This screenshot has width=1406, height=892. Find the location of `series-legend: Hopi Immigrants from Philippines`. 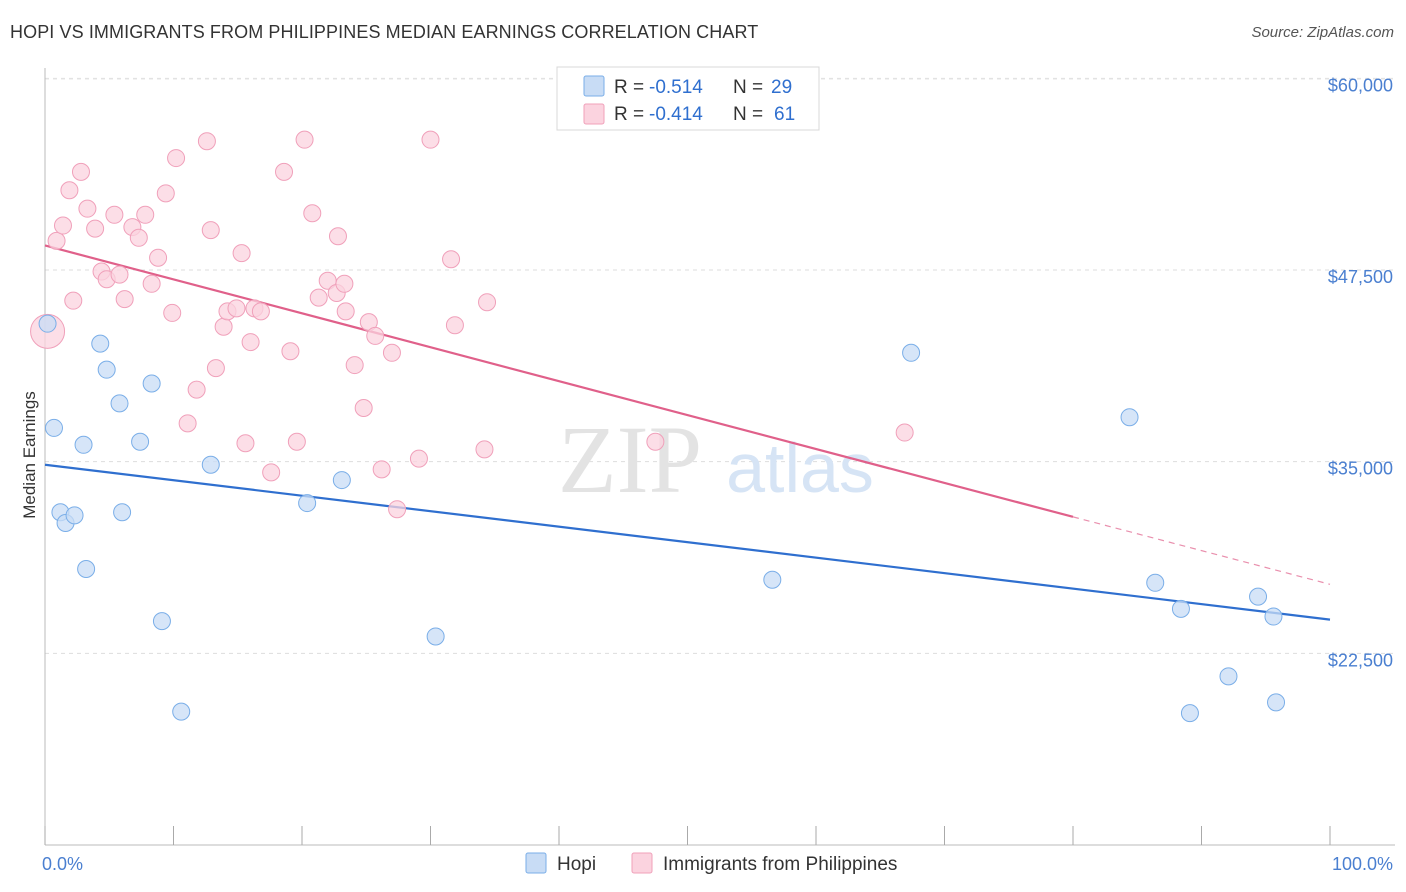

series-legend: Hopi Immigrants from Philippines is located at coordinates (711, 863).